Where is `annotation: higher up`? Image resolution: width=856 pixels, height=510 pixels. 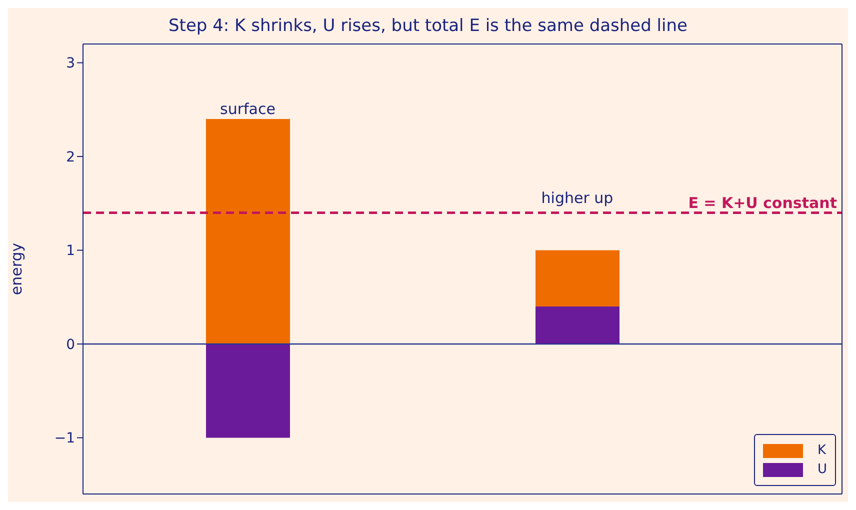
annotation: higher up is located at coordinates (577, 198).